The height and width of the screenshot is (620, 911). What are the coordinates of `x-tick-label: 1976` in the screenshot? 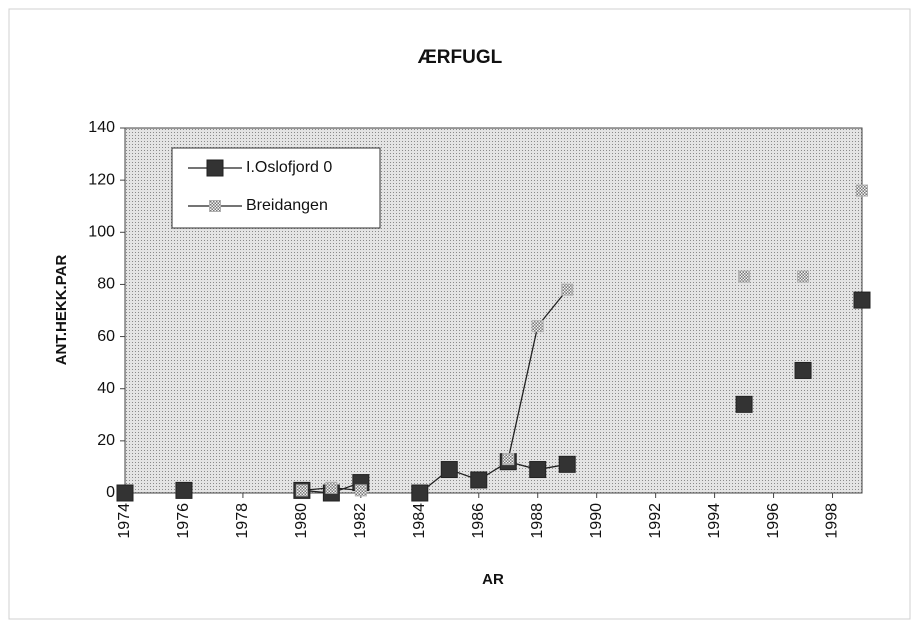 It's located at (183, 521).